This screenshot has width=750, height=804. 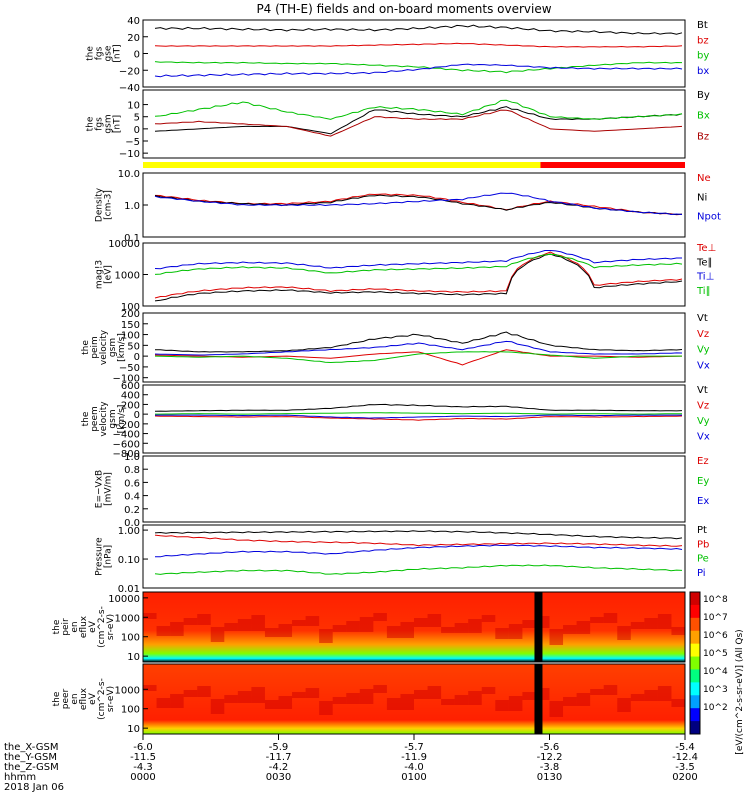 What do you see at coordinates (703, 291) in the screenshot?
I see `legend-Ti∥: Ti∥` at bounding box center [703, 291].